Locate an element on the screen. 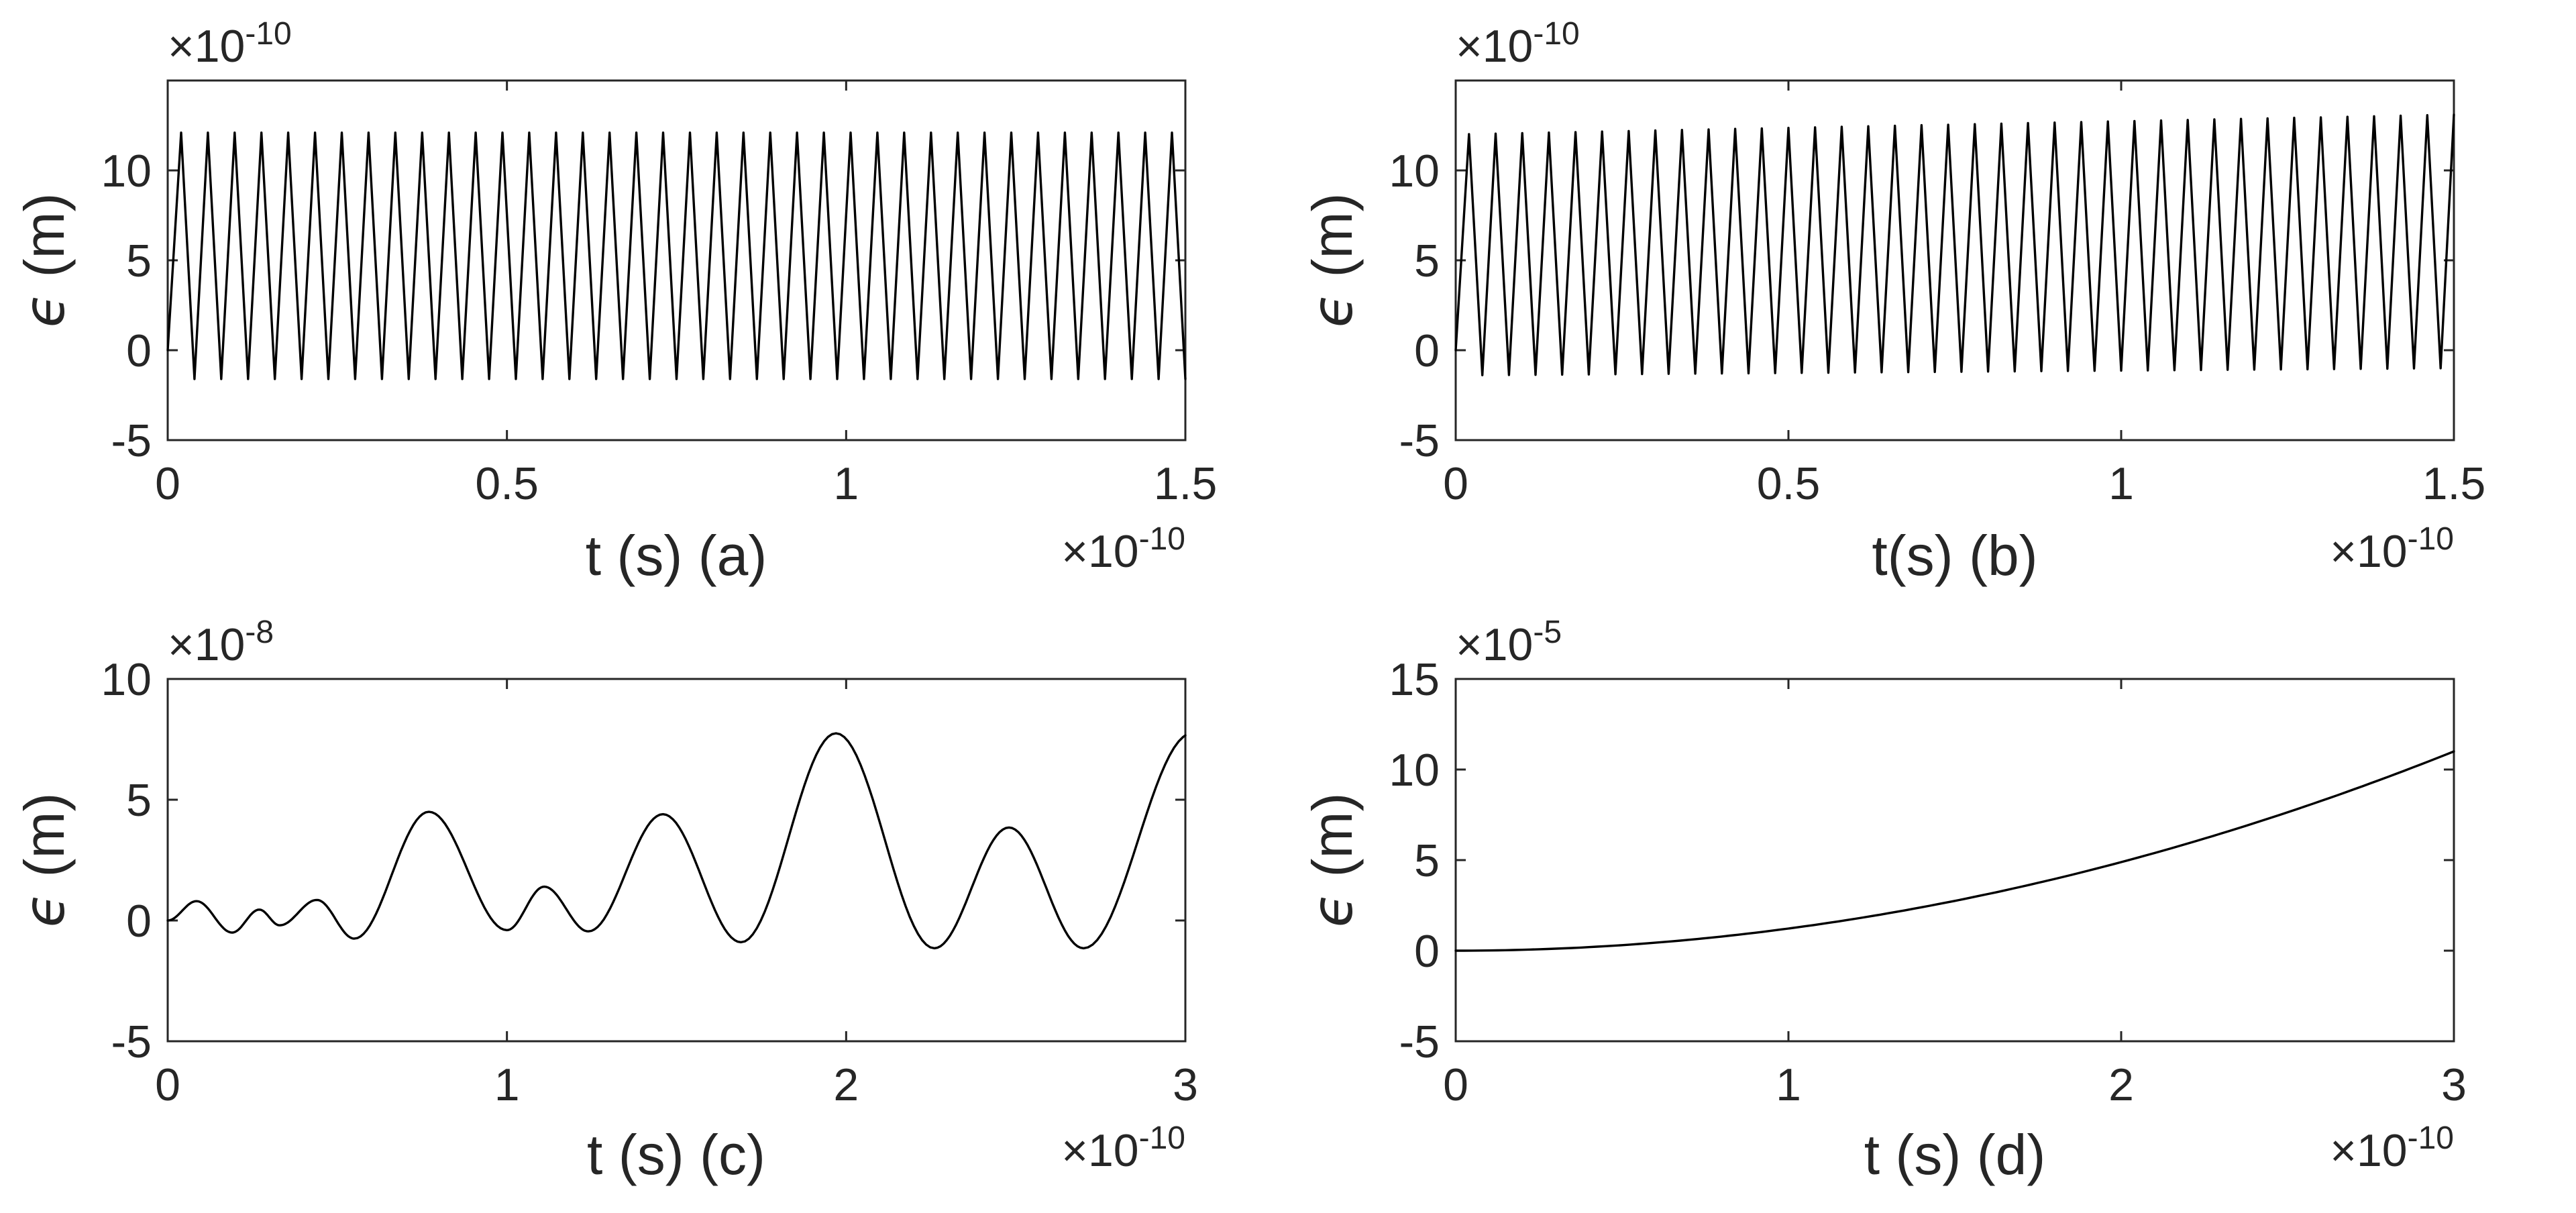 The height and width of the screenshot is (1213, 2576). x-axis-label-a: t (s) (a) is located at coordinates (676, 555).